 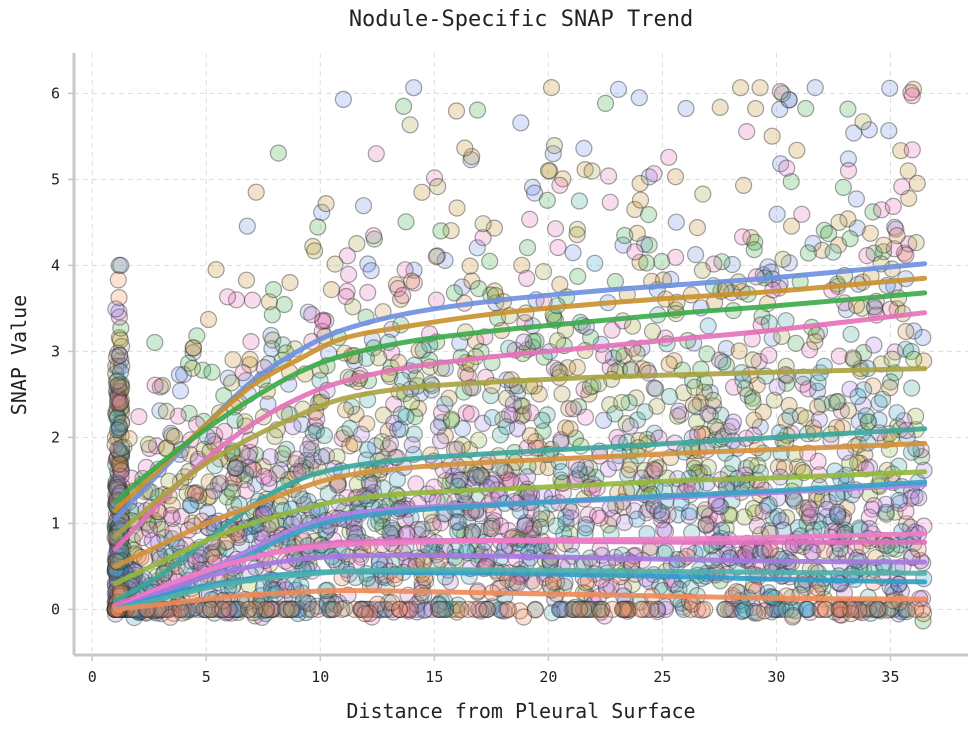 What do you see at coordinates (890, 677) in the screenshot?
I see `x-tick-label: 35` at bounding box center [890, 677].